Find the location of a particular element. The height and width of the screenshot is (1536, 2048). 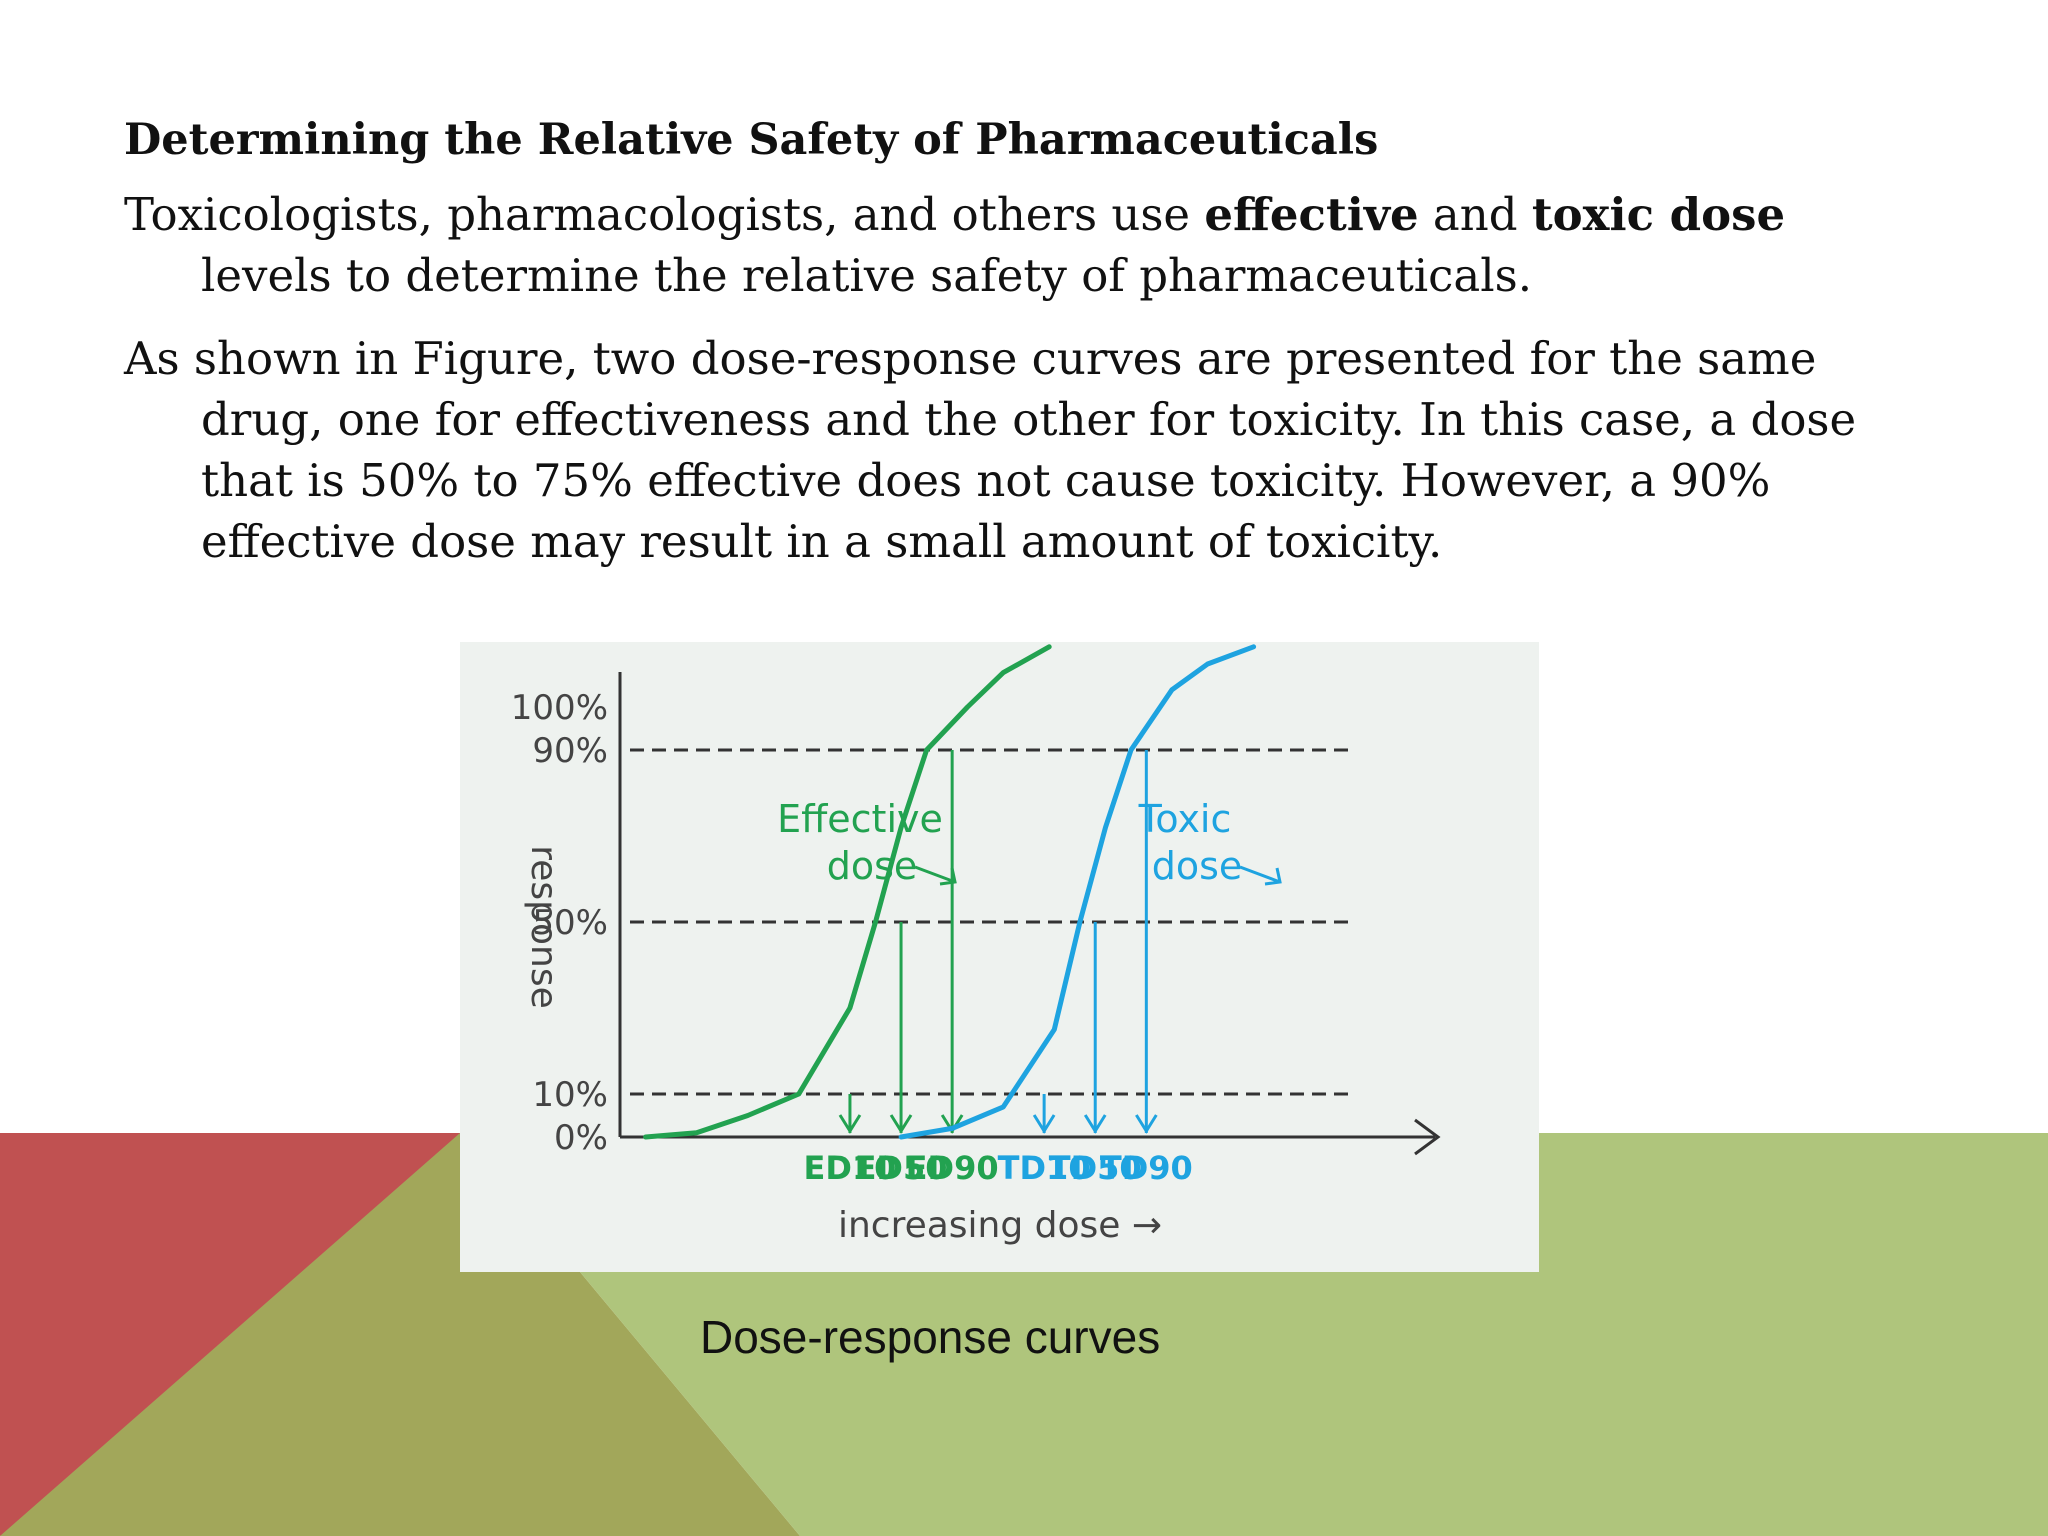

y-tick-label: 50% is located at coordinates (570, 923).